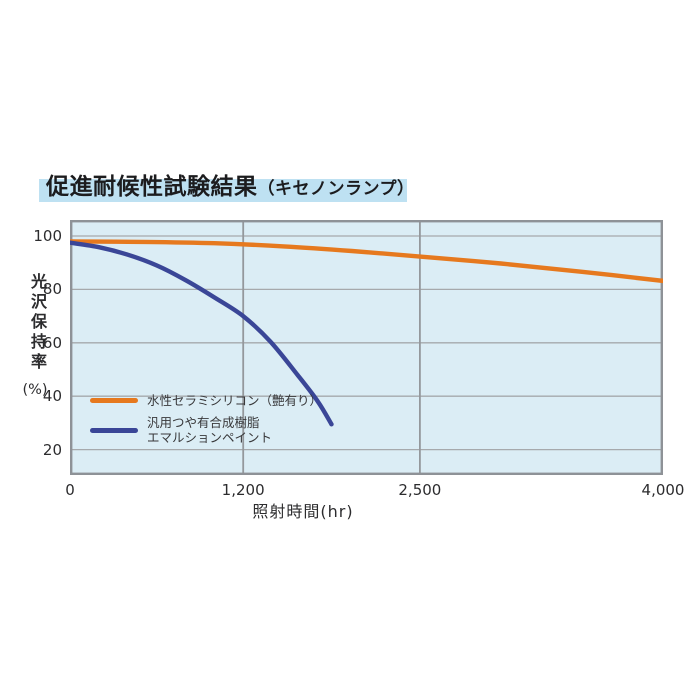  Describe the element at coordinates (114, 400) in the screenshot. I see `legend-swatch-orange` at that location.